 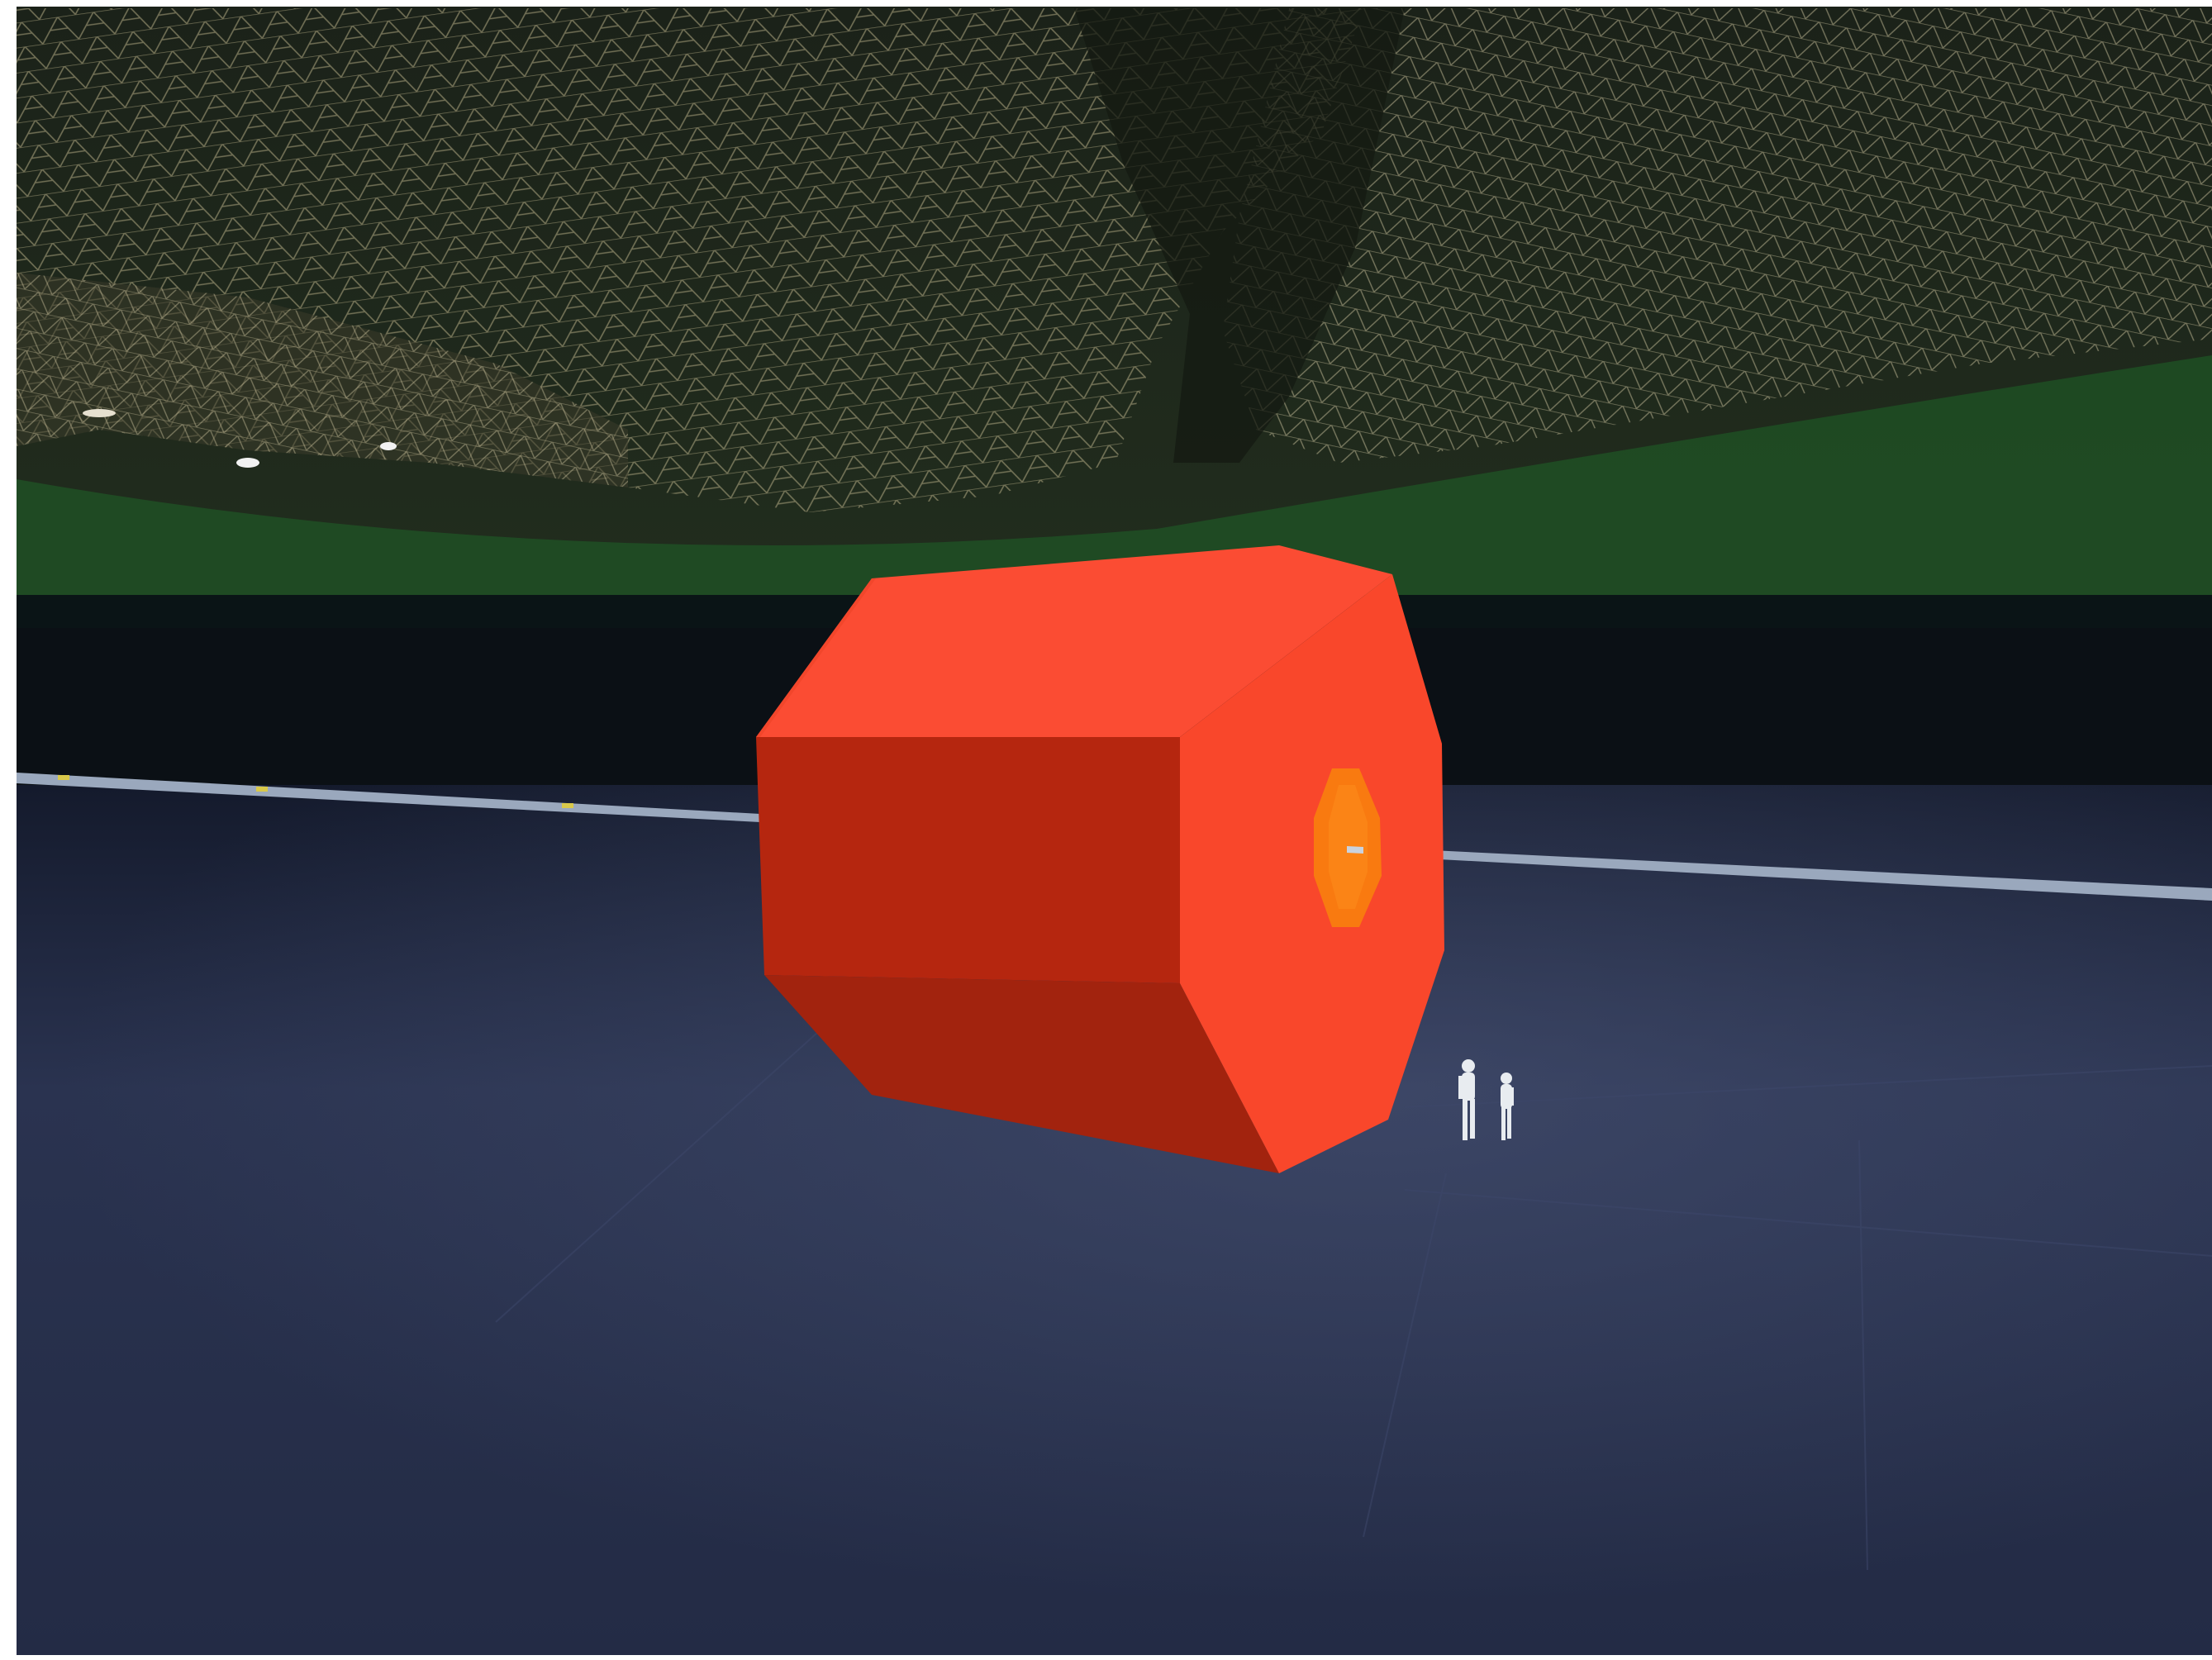 What do you see at coordinates (1021, 1074) in the screenshot?
I see `barrel-bottom-face` at bounding box center [1021, 1074].